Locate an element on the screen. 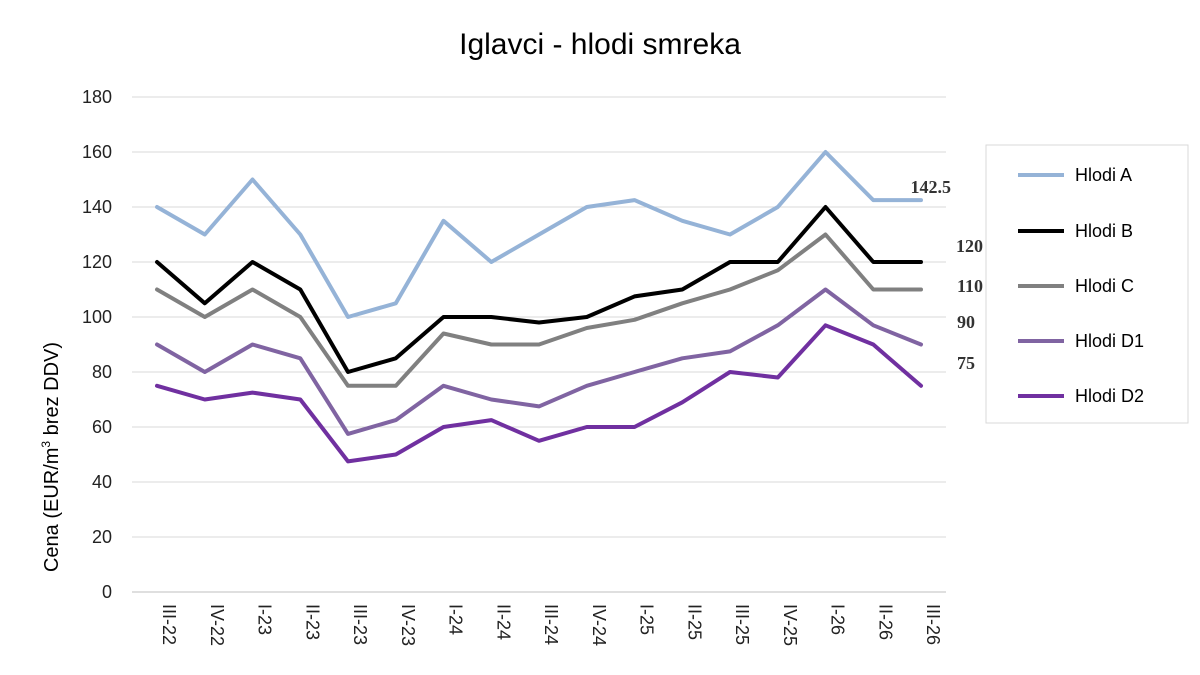 The width and height of the screenshot is (1200, 675). y-tick-label: 40 is located at coordinates (102, 482).